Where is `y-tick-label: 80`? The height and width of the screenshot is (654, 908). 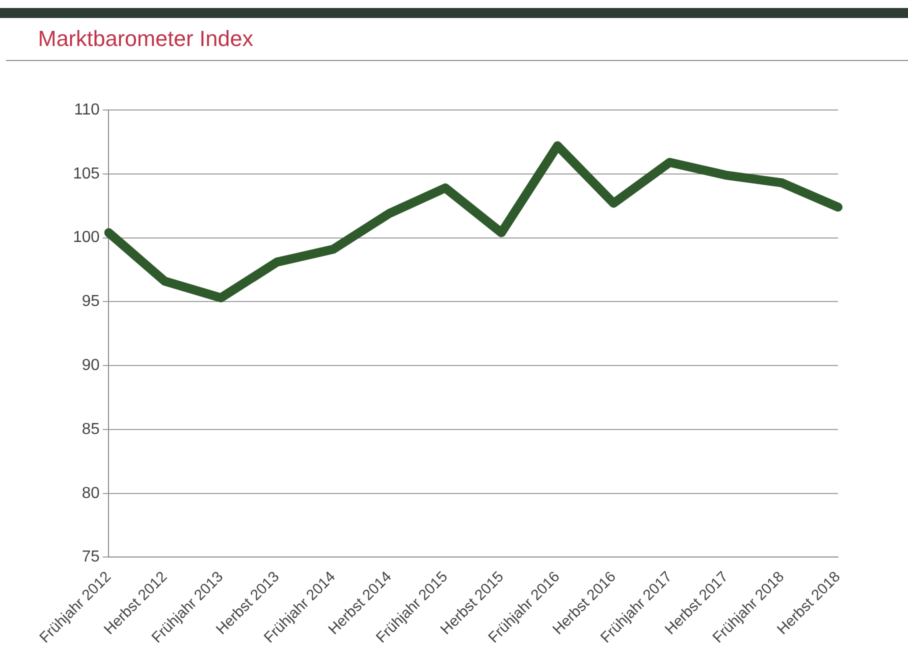
y-tick-label: 80 is located at coordinates (91, 493).